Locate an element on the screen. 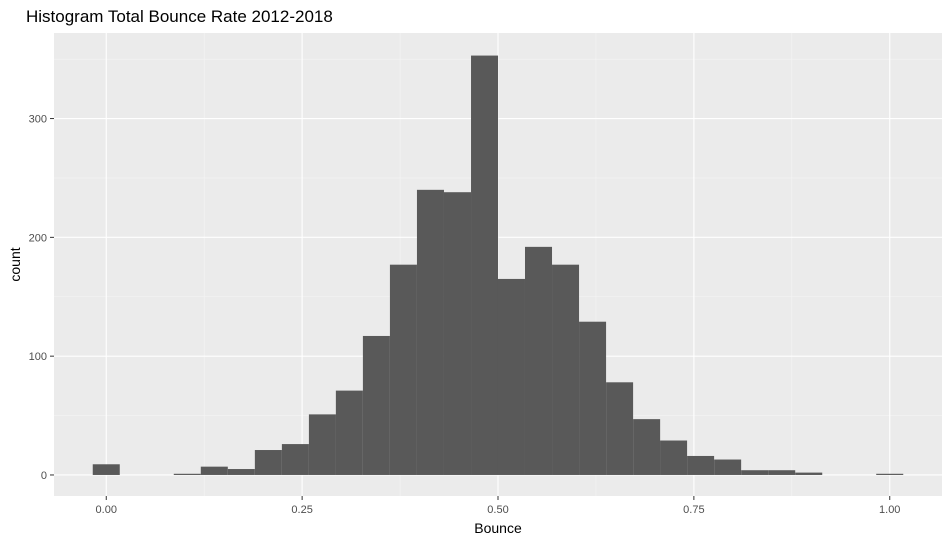 The height and width of the screenshot is (541, 951). x-tick-label: 0.50 is located at coordinates (497, 510).